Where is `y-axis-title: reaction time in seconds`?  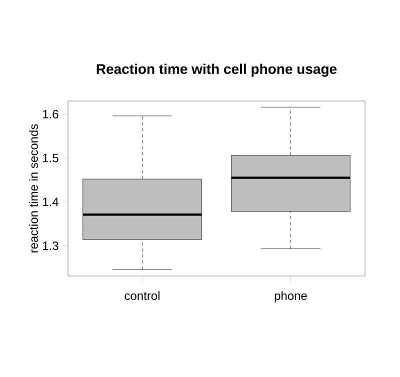 y-axis-title: reaction time in seconds is located at coordinates (33, 188).